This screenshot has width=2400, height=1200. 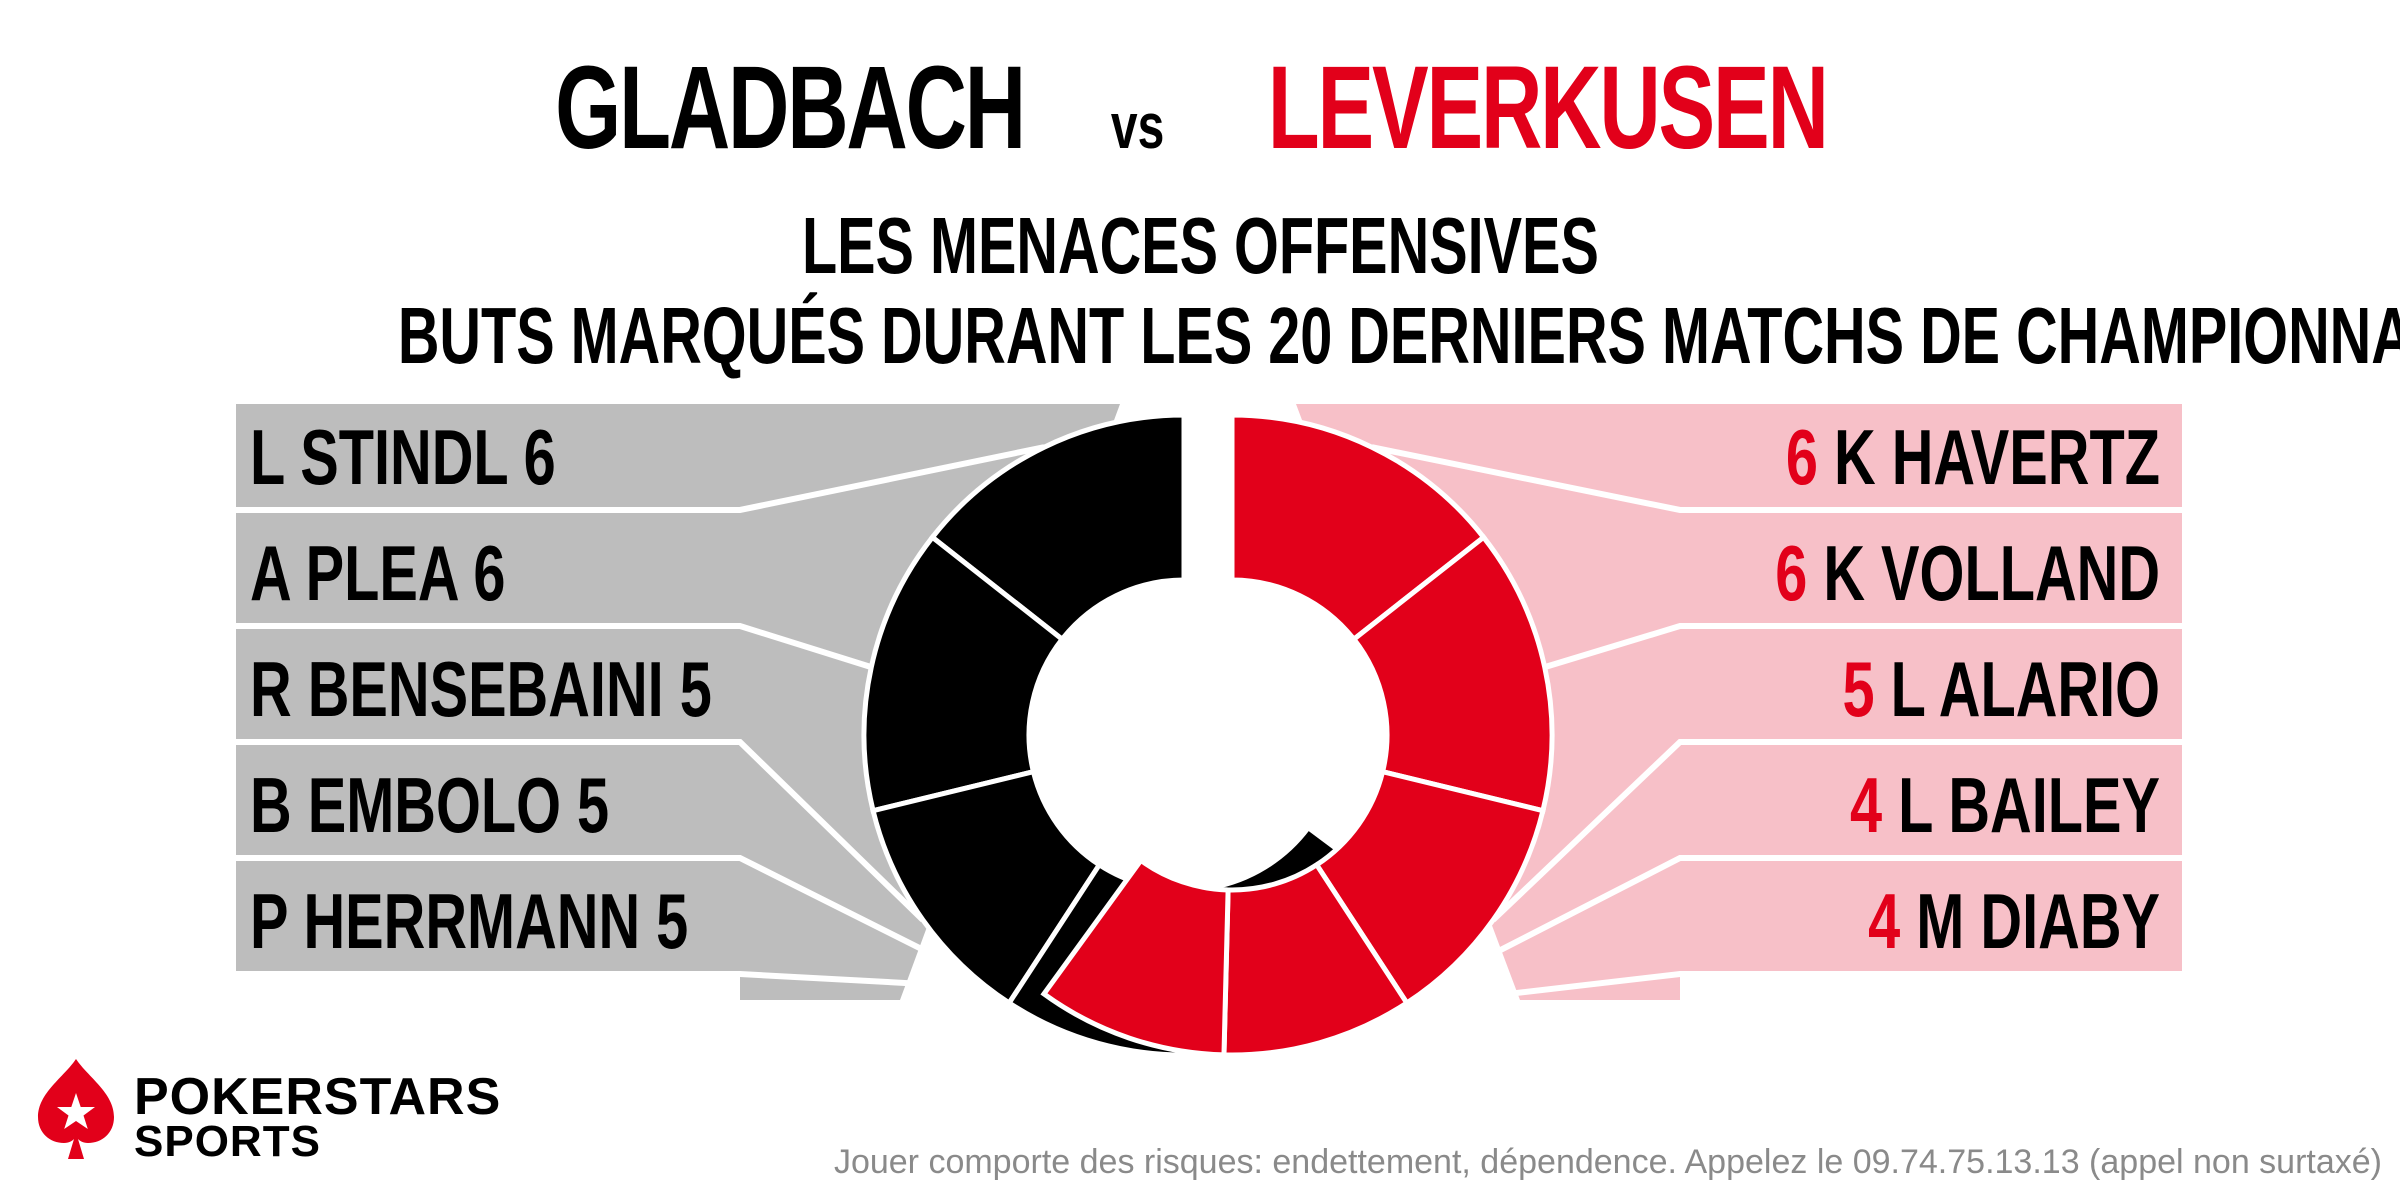 I want to click on svg-text: 4 L BAILEY, so click(x=2005, y=806).